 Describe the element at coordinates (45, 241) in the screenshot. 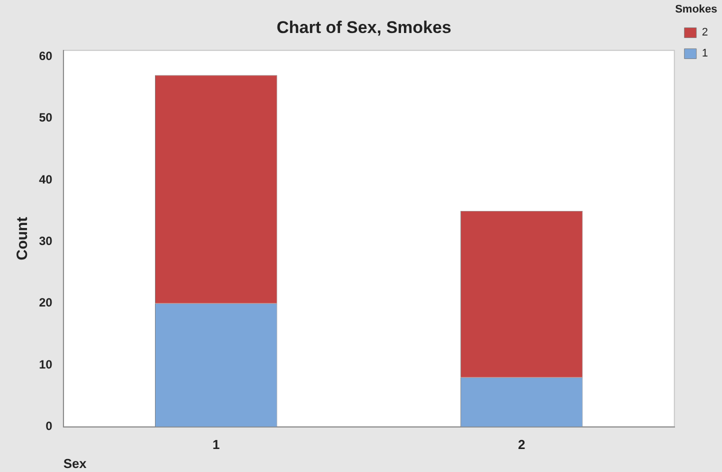

I see `y-tick-label: 30` at that location.